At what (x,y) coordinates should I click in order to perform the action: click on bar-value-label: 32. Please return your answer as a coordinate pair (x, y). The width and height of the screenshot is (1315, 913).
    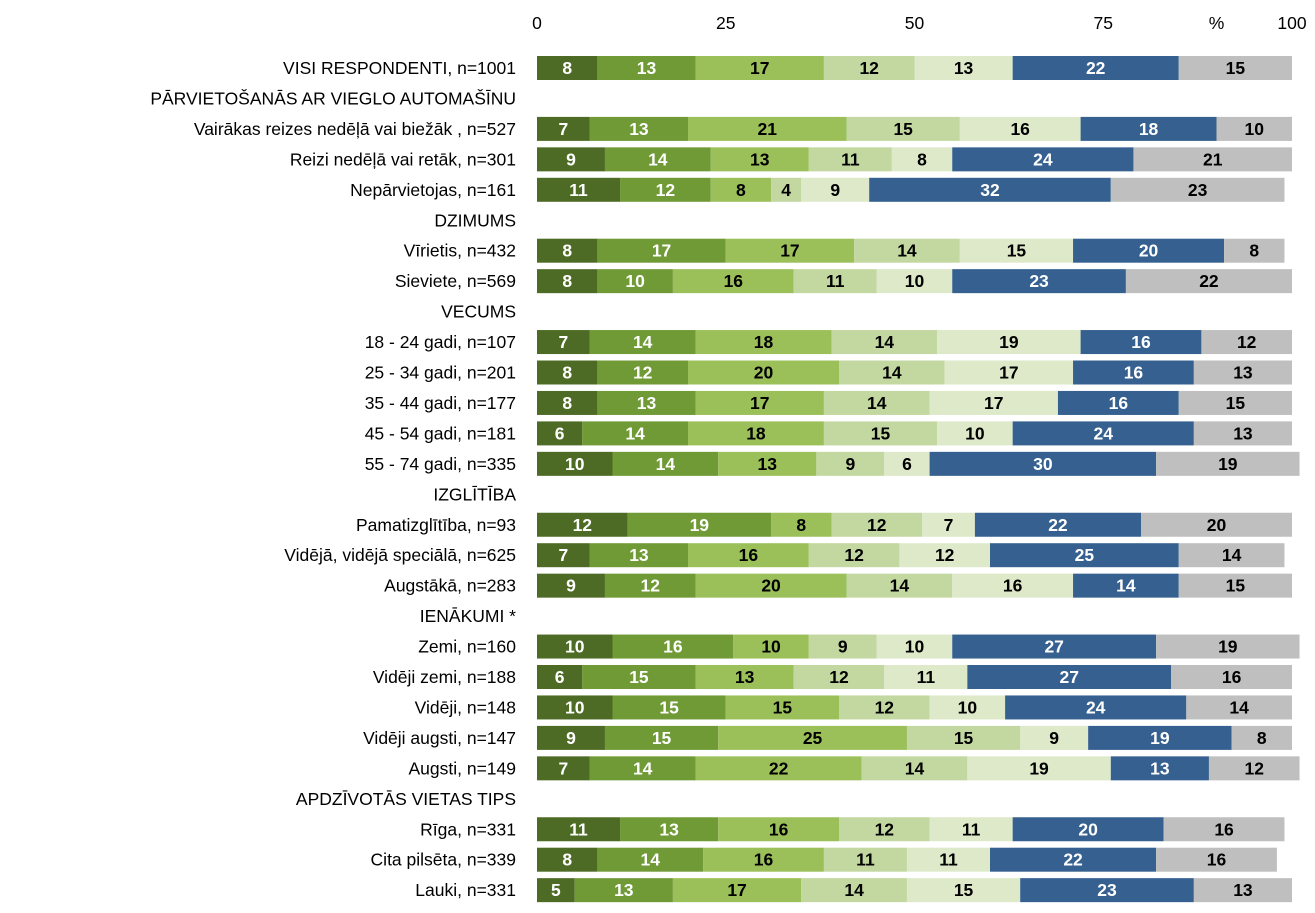
    Looking at the image, I should click on (990, 190).